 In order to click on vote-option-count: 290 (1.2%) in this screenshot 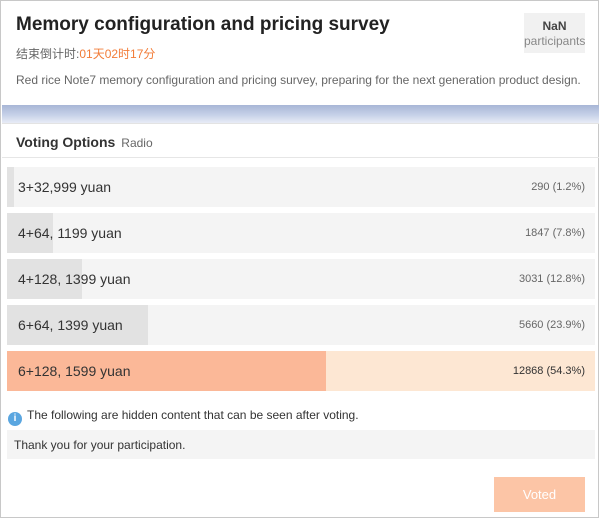, I will do `click(558, 187)`.